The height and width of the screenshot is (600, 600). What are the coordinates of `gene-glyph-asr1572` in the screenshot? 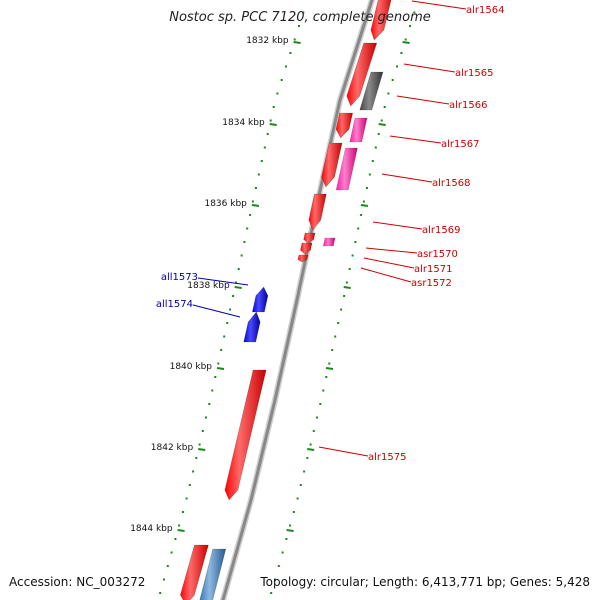 It's located at (303, 258).